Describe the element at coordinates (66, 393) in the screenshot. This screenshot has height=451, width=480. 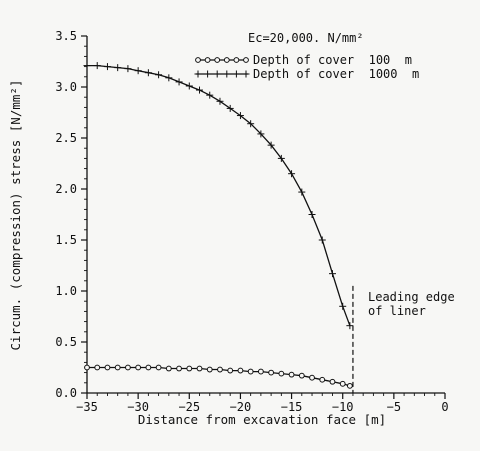
I see `y-tick-label: 0.0` at that location.